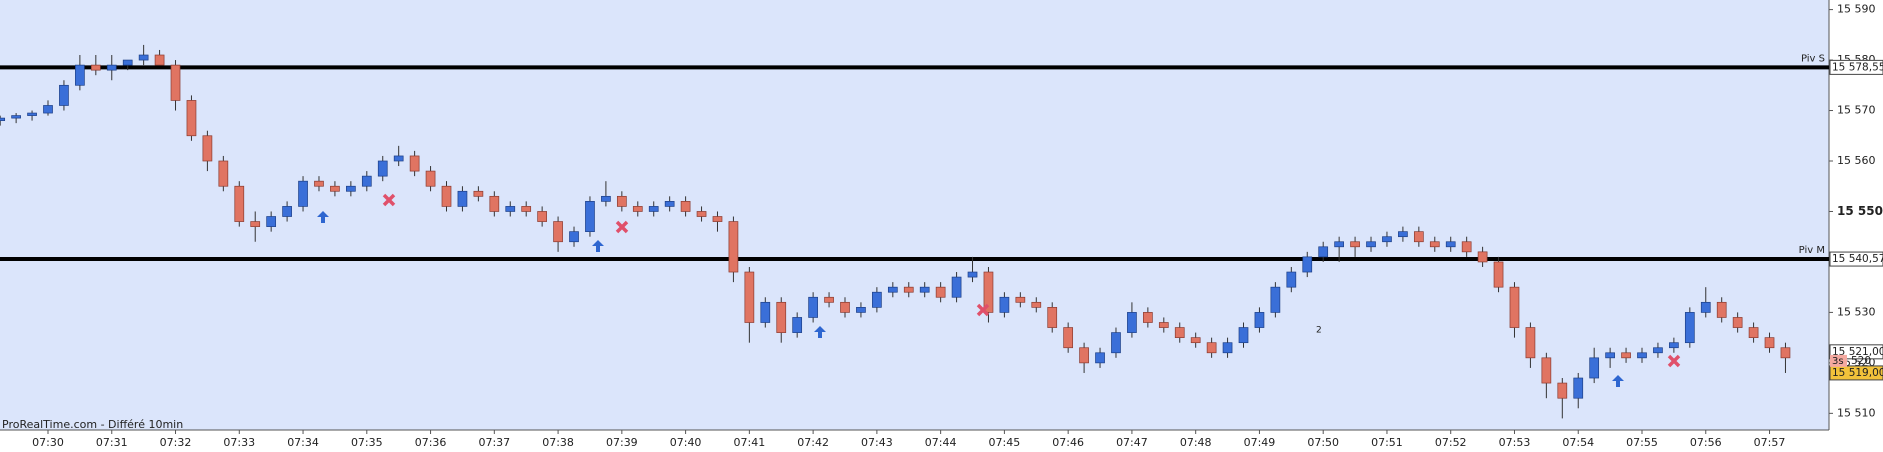 The image size is (1883, 452). Describe the element at coordinates (1857, 67) in the screenshot. I see `price-label: 15 578,55` at that location.